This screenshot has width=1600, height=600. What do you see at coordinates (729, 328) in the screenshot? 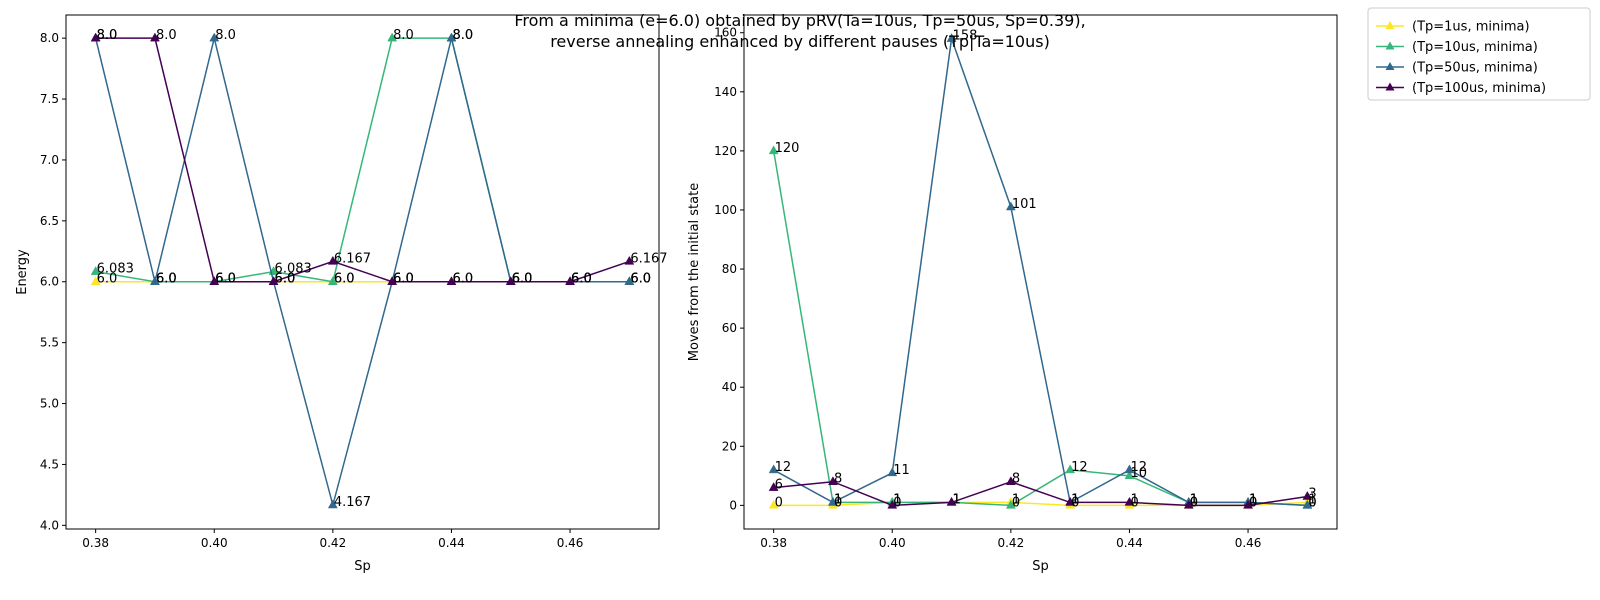
I see `y-tick-label: 60` at bounding box center [729, 328].